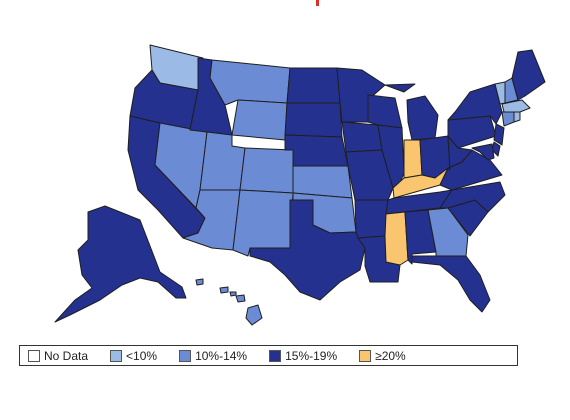 The image size is (570, 420). Describe the element at coordinates (396, 238) in the screenshot. I see `state-ms` at that location.